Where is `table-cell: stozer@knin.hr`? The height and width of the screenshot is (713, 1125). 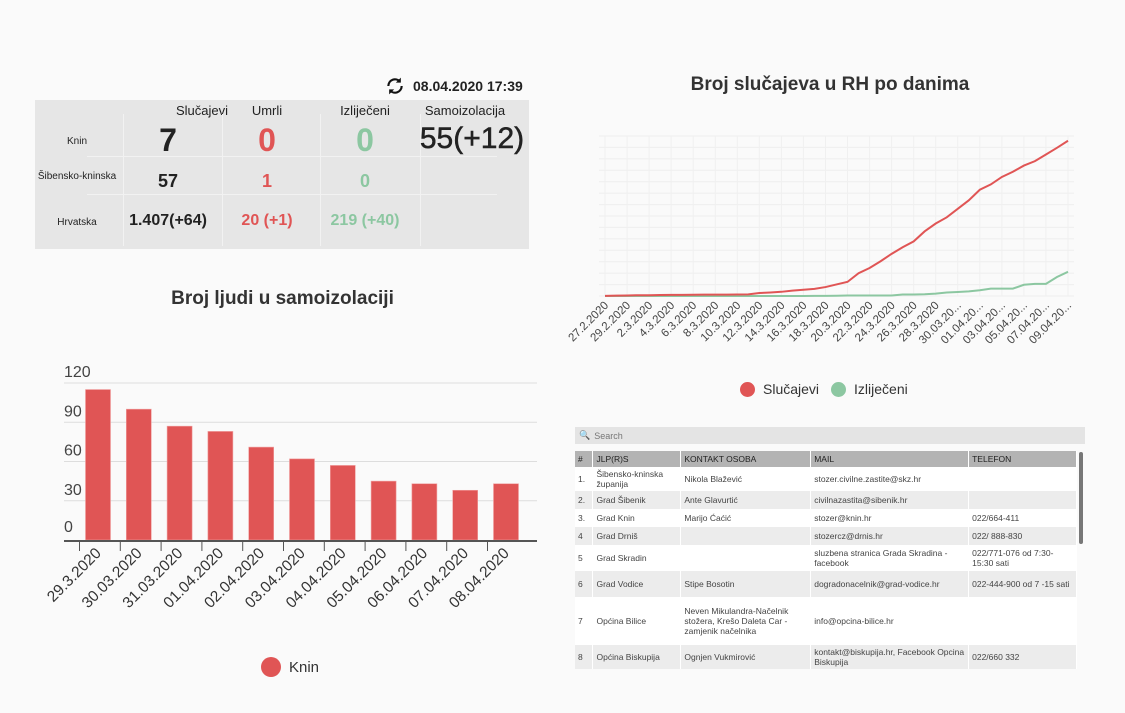 table-cell: stozer@knin.hr is located at coordinates (890, 518).